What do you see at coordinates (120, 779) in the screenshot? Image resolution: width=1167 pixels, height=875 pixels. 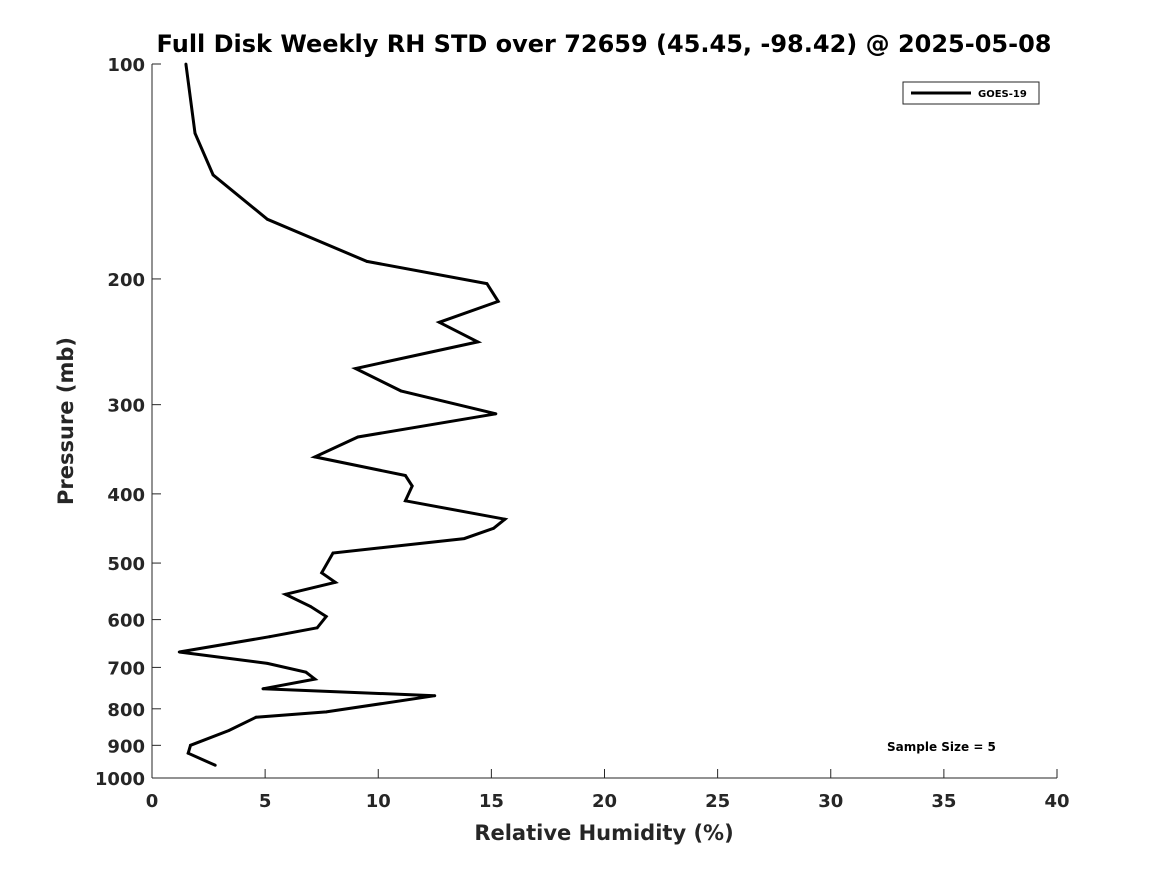 I see `y-tick-label: 1000` at bounding box center [120, 779].